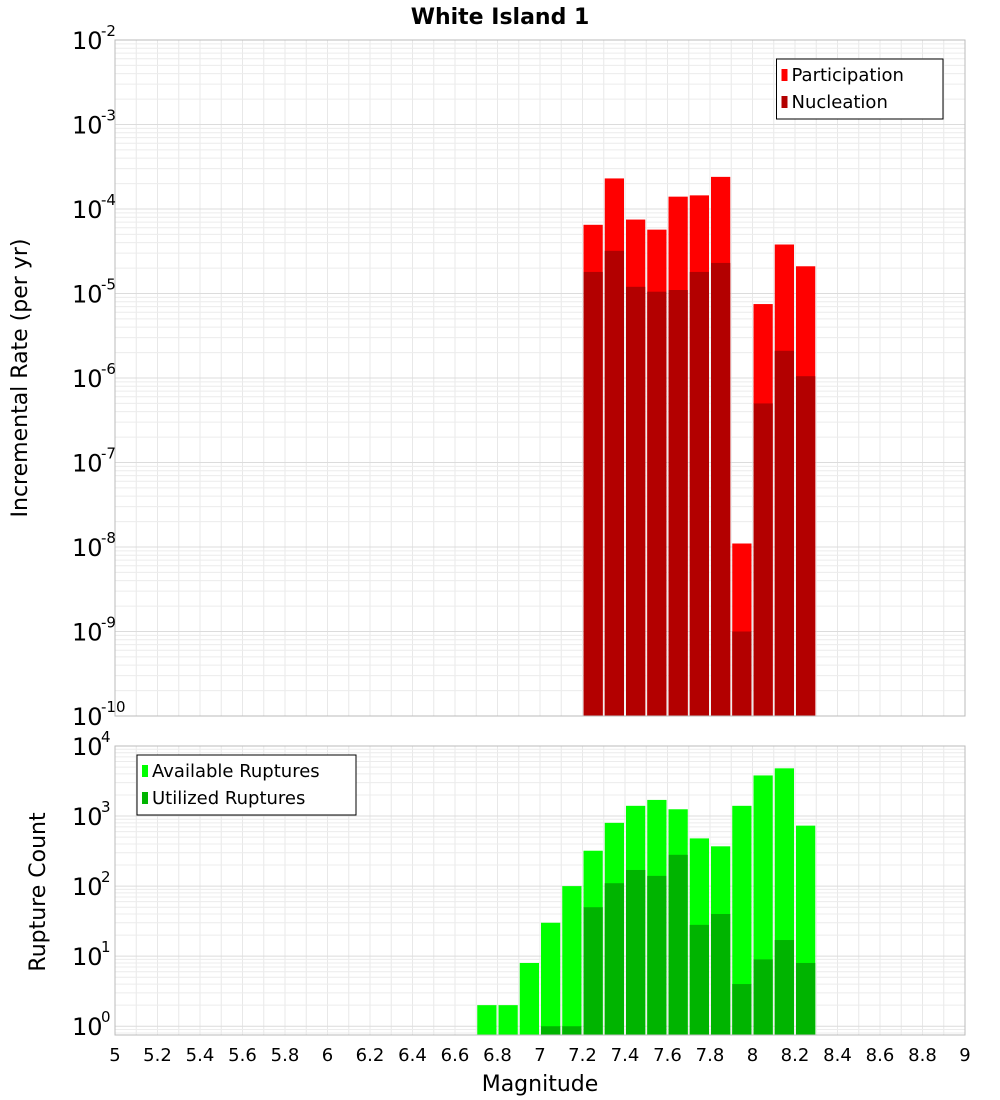 This screenshot has height=1100, width=1000. Describe the element at coordinates (860, 89) in the screenshot. I see `rate-legend-box` at that location.